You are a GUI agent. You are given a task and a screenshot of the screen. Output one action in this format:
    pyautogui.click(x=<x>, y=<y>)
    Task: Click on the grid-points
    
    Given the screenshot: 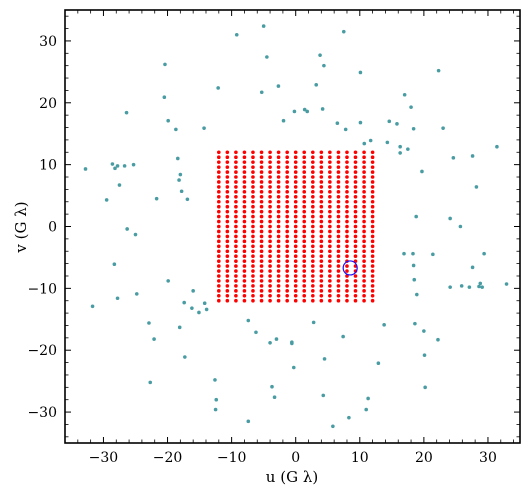 What is the action you would take?
    pyautogui.click(x=296, y=226)
    